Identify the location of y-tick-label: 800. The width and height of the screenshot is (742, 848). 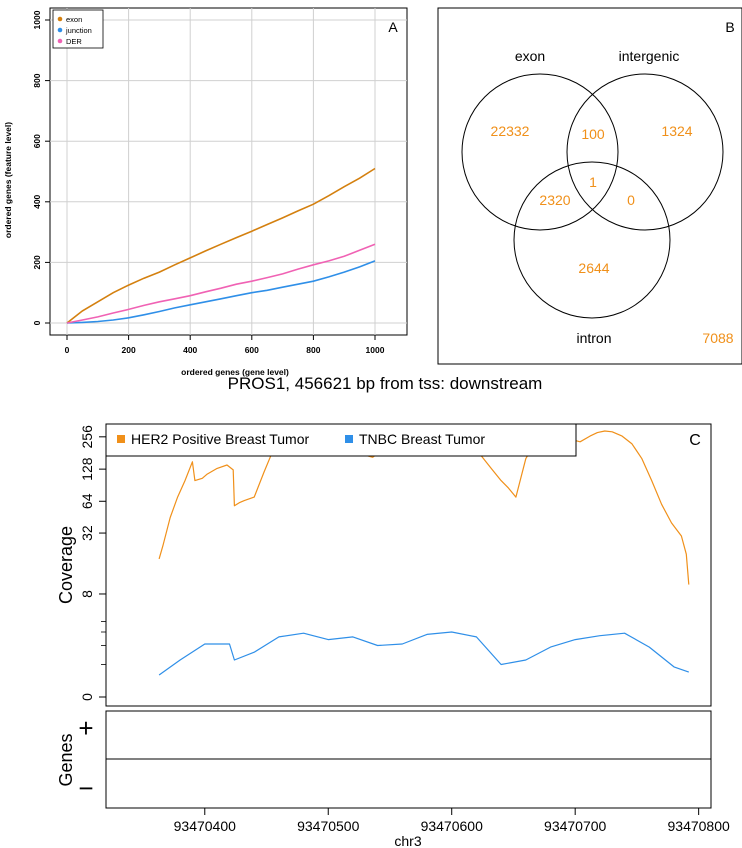
(37, 80).